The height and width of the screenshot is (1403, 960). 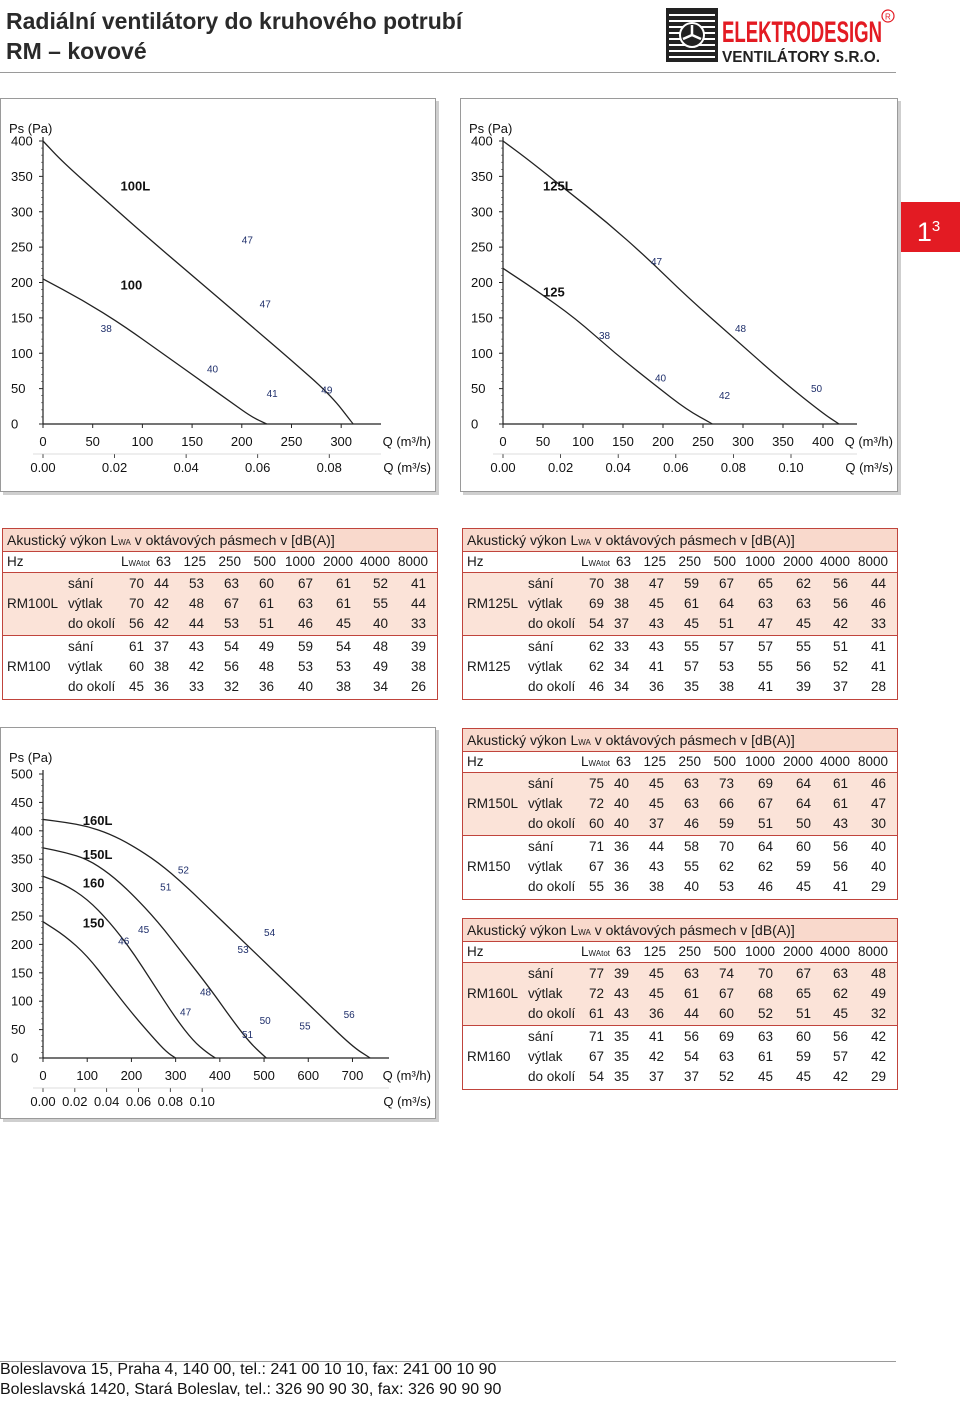 I want to click on lwatot-sub: WAtot, so click(x=599, y=953).